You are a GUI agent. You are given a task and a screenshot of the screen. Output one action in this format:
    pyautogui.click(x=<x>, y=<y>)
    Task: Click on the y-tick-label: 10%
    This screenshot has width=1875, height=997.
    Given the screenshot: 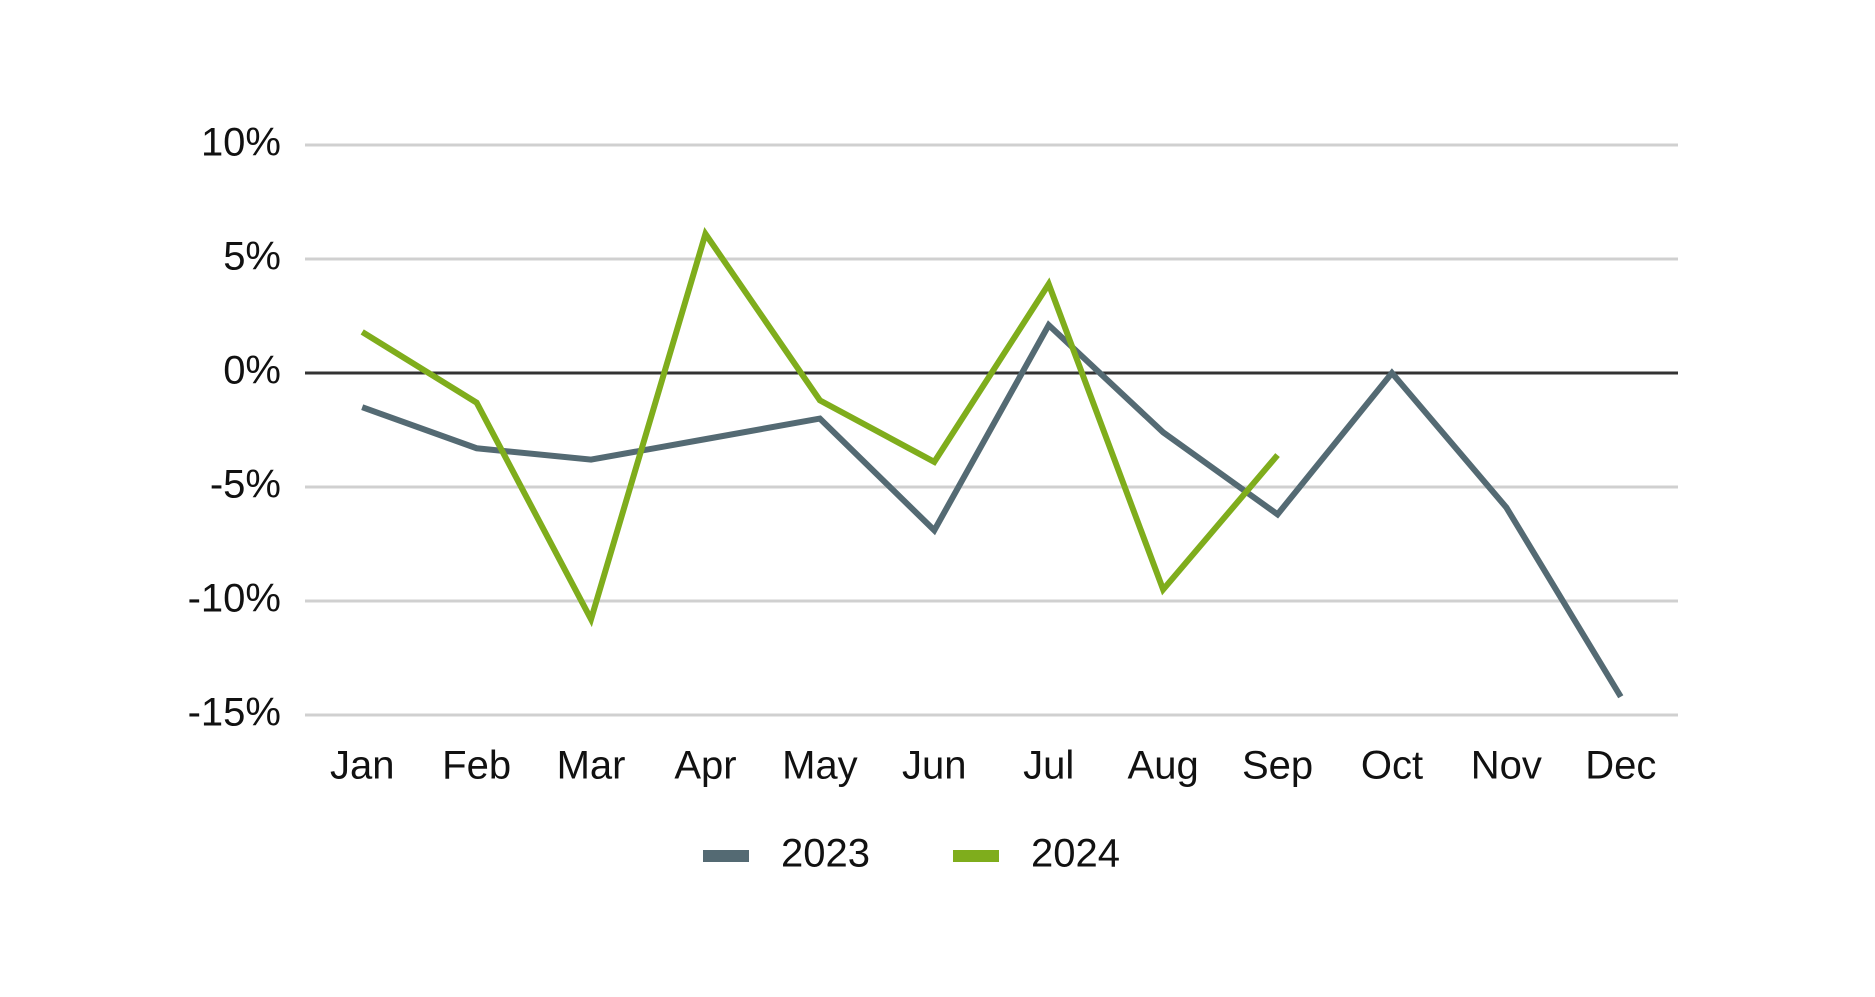 What is the action you would take?
    pyautogui.click(x=241, y=143)
    